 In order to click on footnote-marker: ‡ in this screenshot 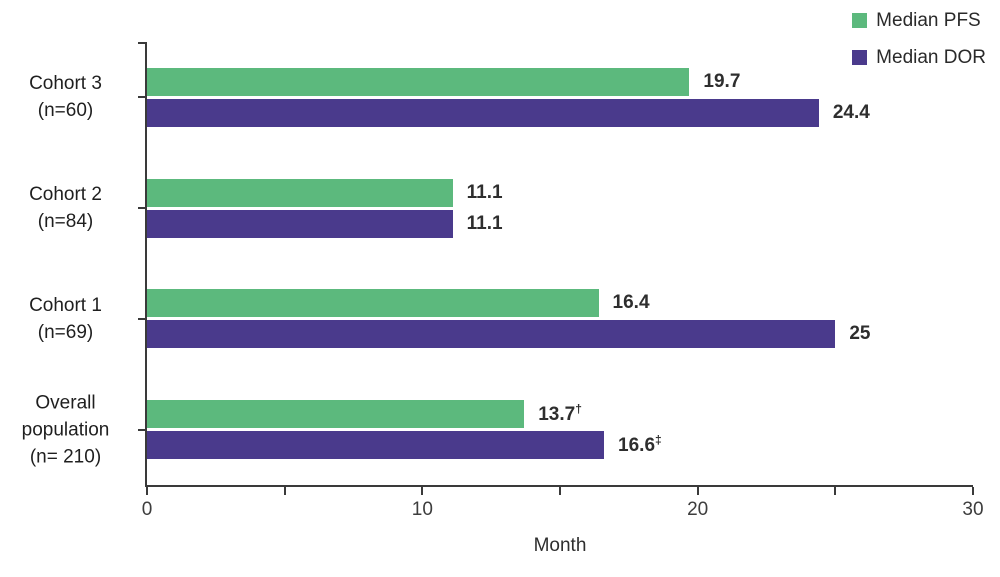, I will do `click(658, 439)`.